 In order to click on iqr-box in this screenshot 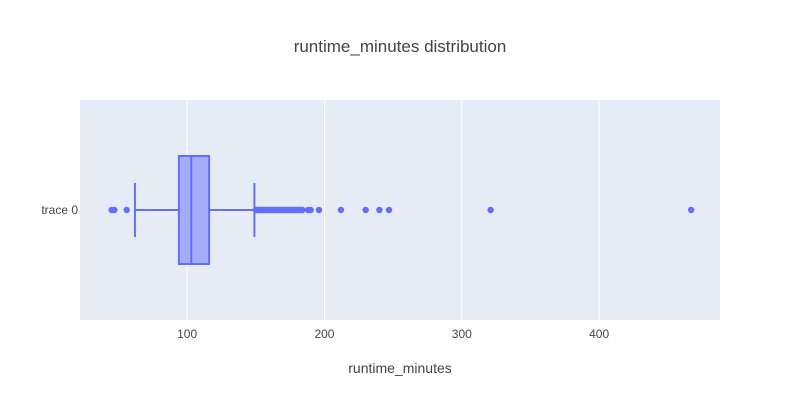, I will do `click(194, 210)`.